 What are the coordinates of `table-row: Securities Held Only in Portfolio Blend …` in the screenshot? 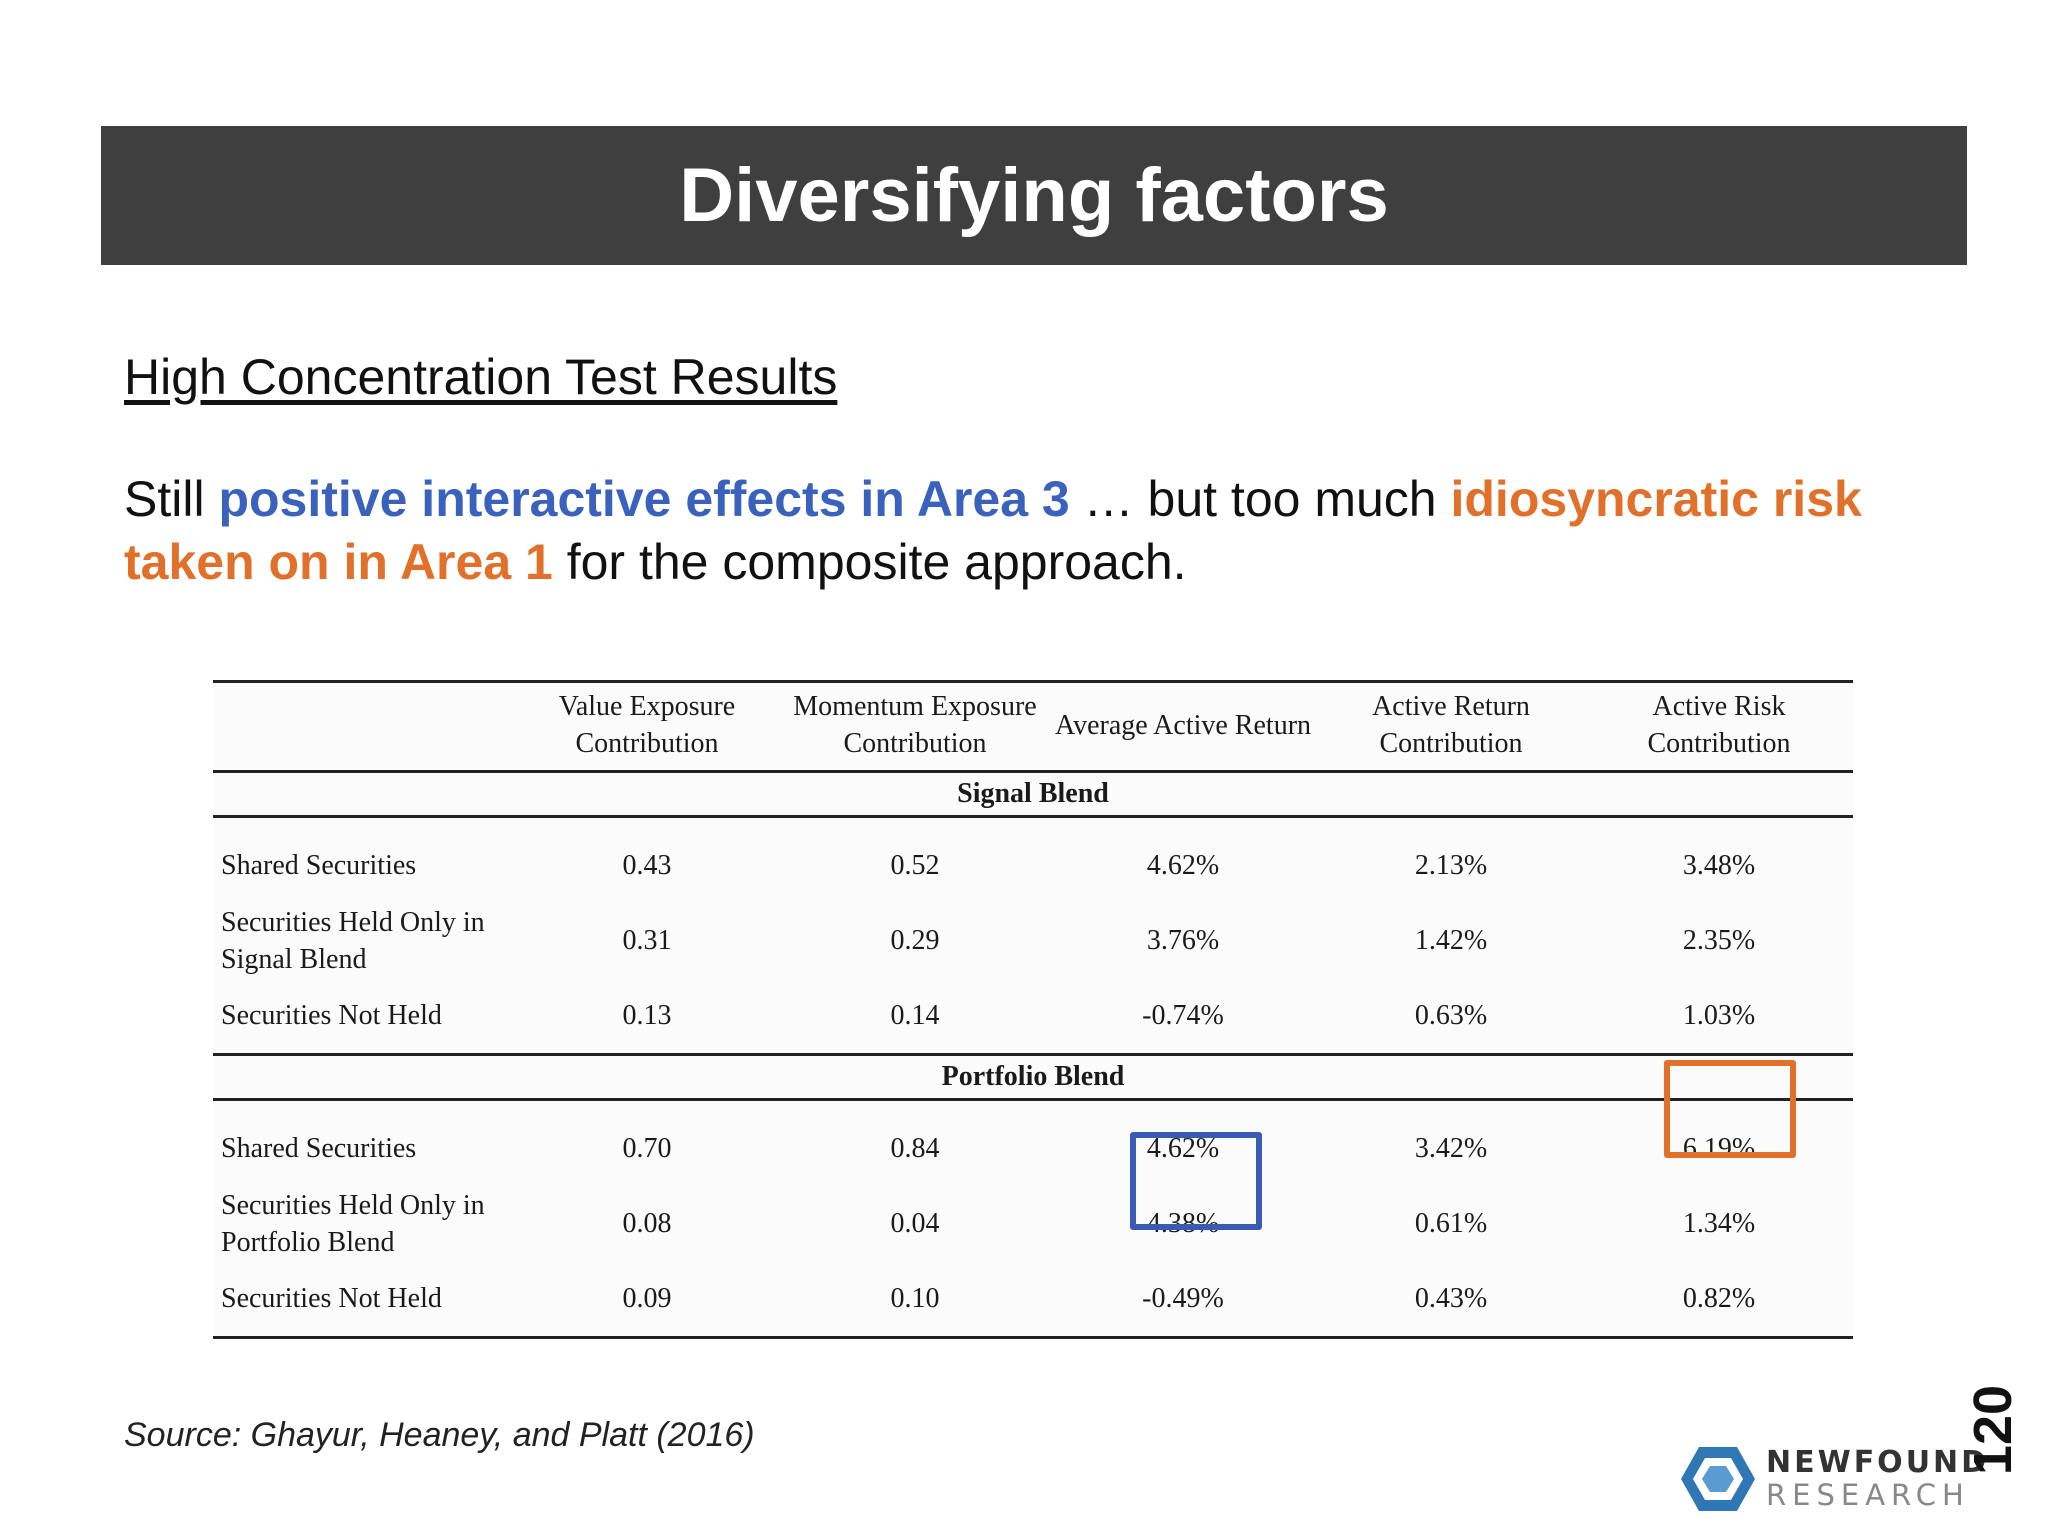 It's located at (1033, 1223).